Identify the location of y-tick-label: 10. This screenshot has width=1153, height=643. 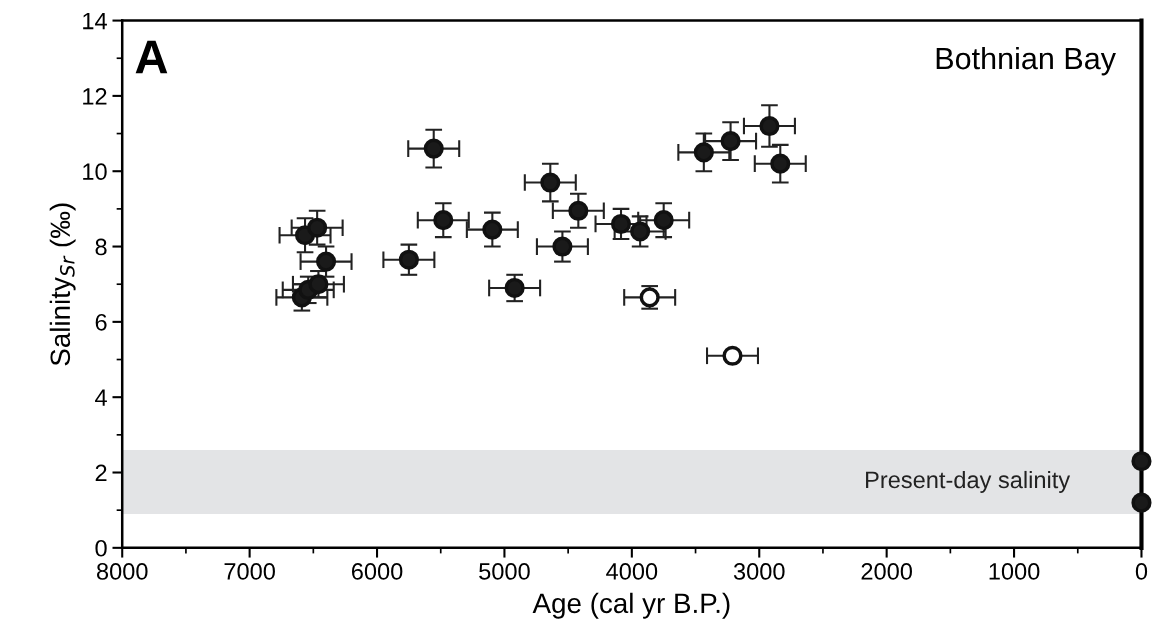
(95, 172).